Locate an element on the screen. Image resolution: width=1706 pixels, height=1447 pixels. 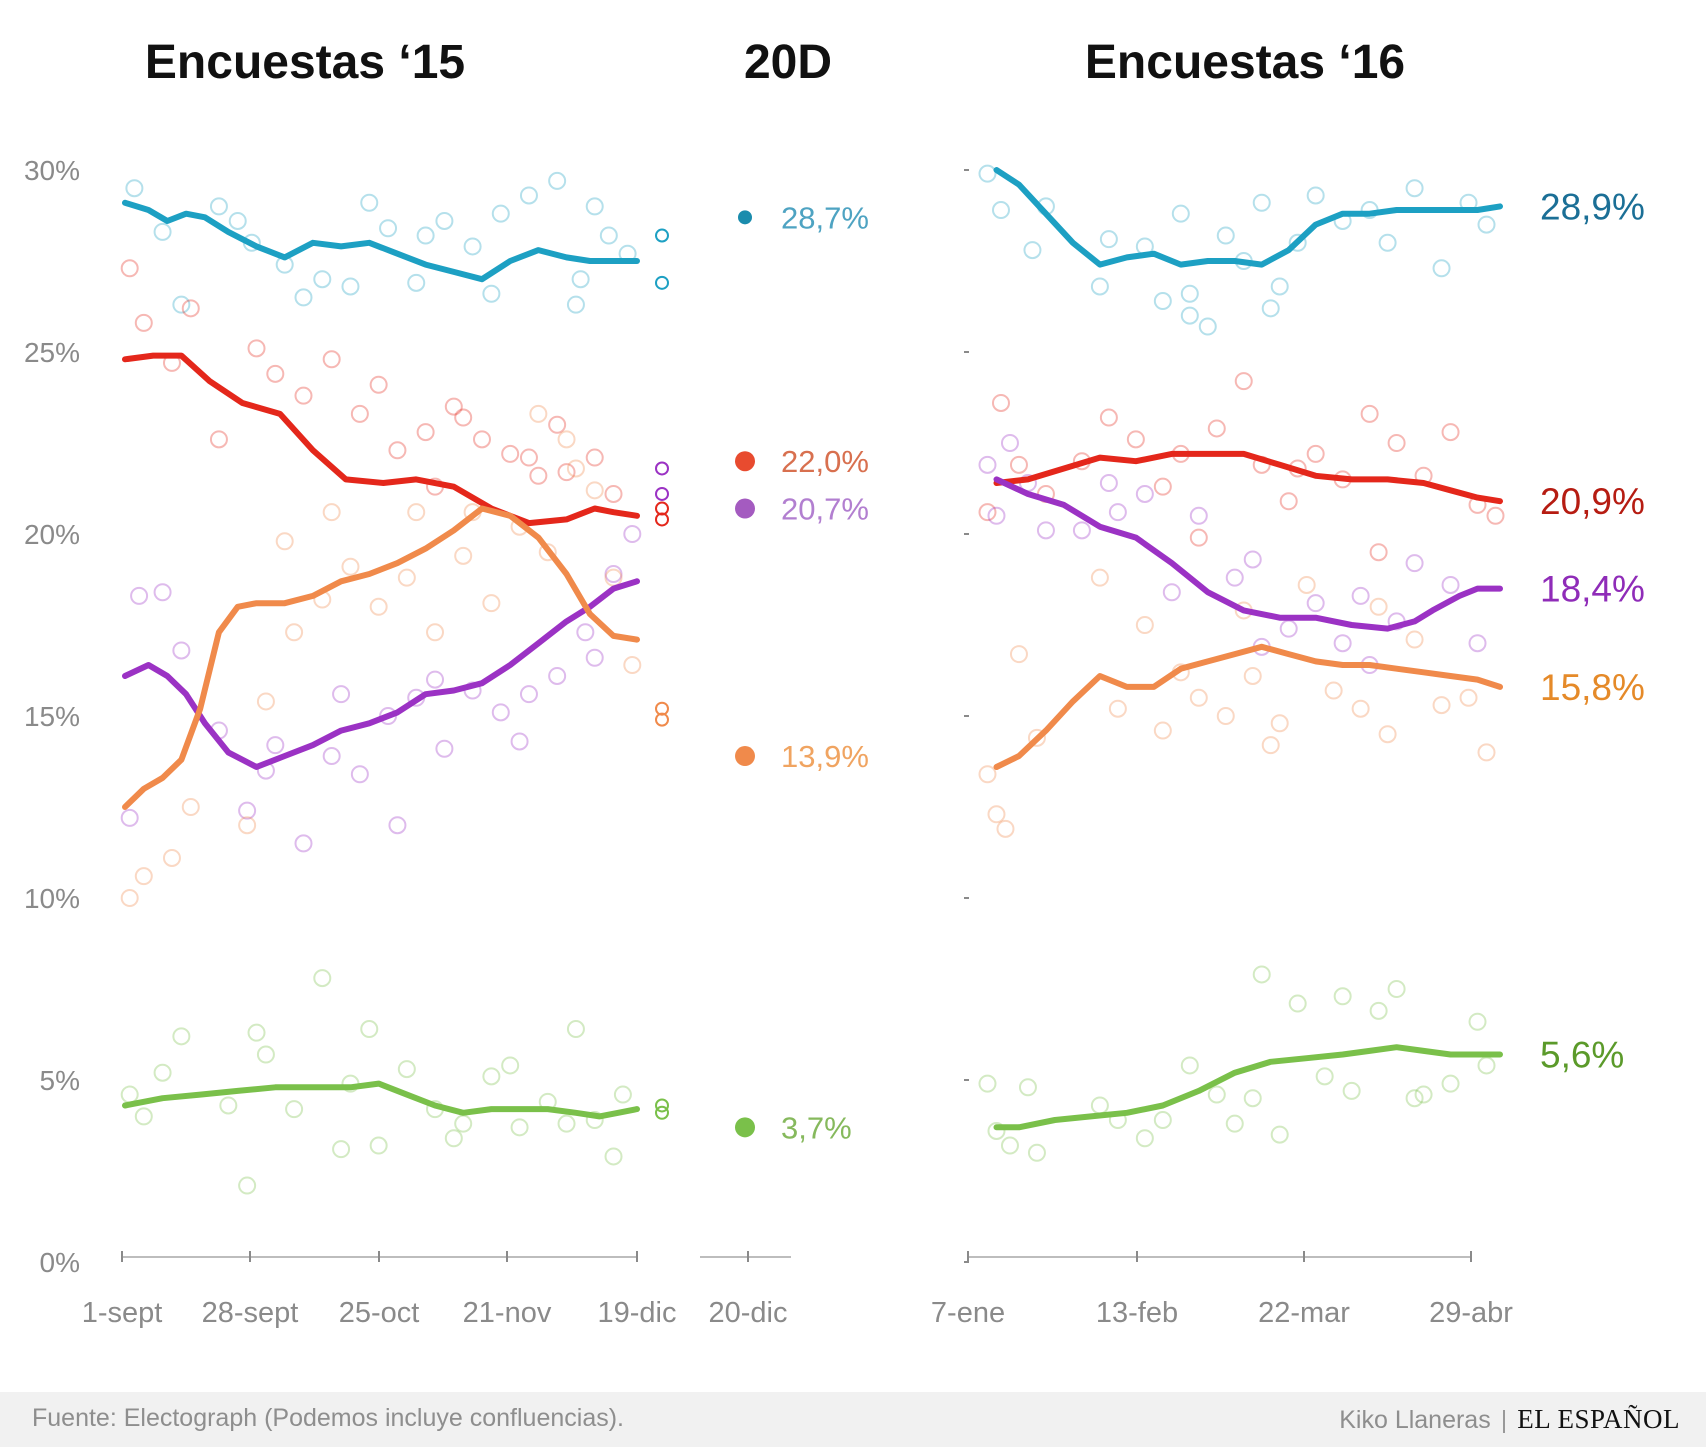
x-axis-2016-tick-label: 22-mar is located at coordinates (1304, 1313).